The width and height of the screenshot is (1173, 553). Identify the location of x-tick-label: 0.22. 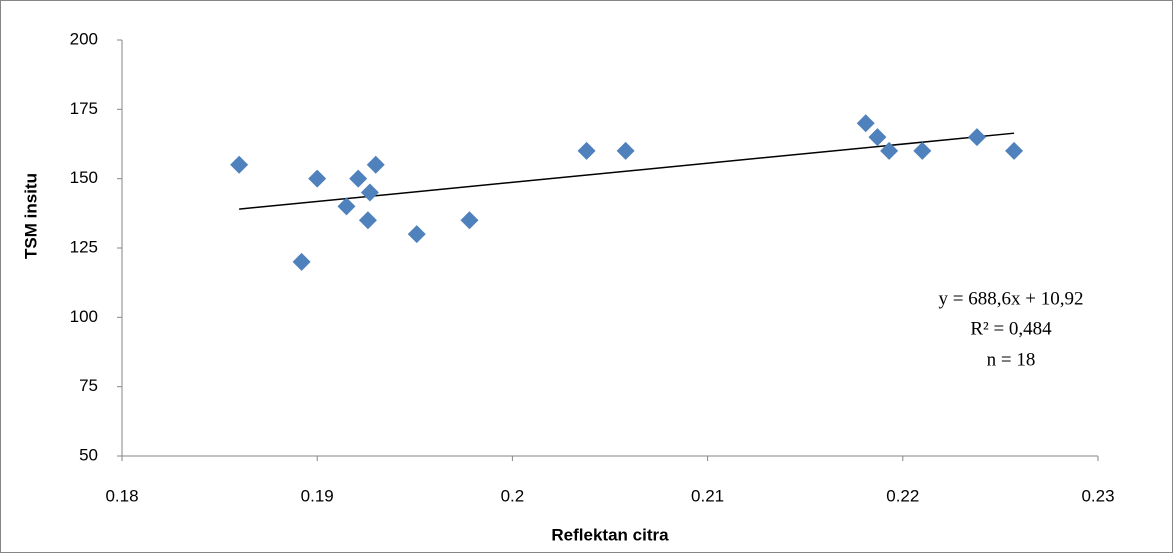
(902, 495).